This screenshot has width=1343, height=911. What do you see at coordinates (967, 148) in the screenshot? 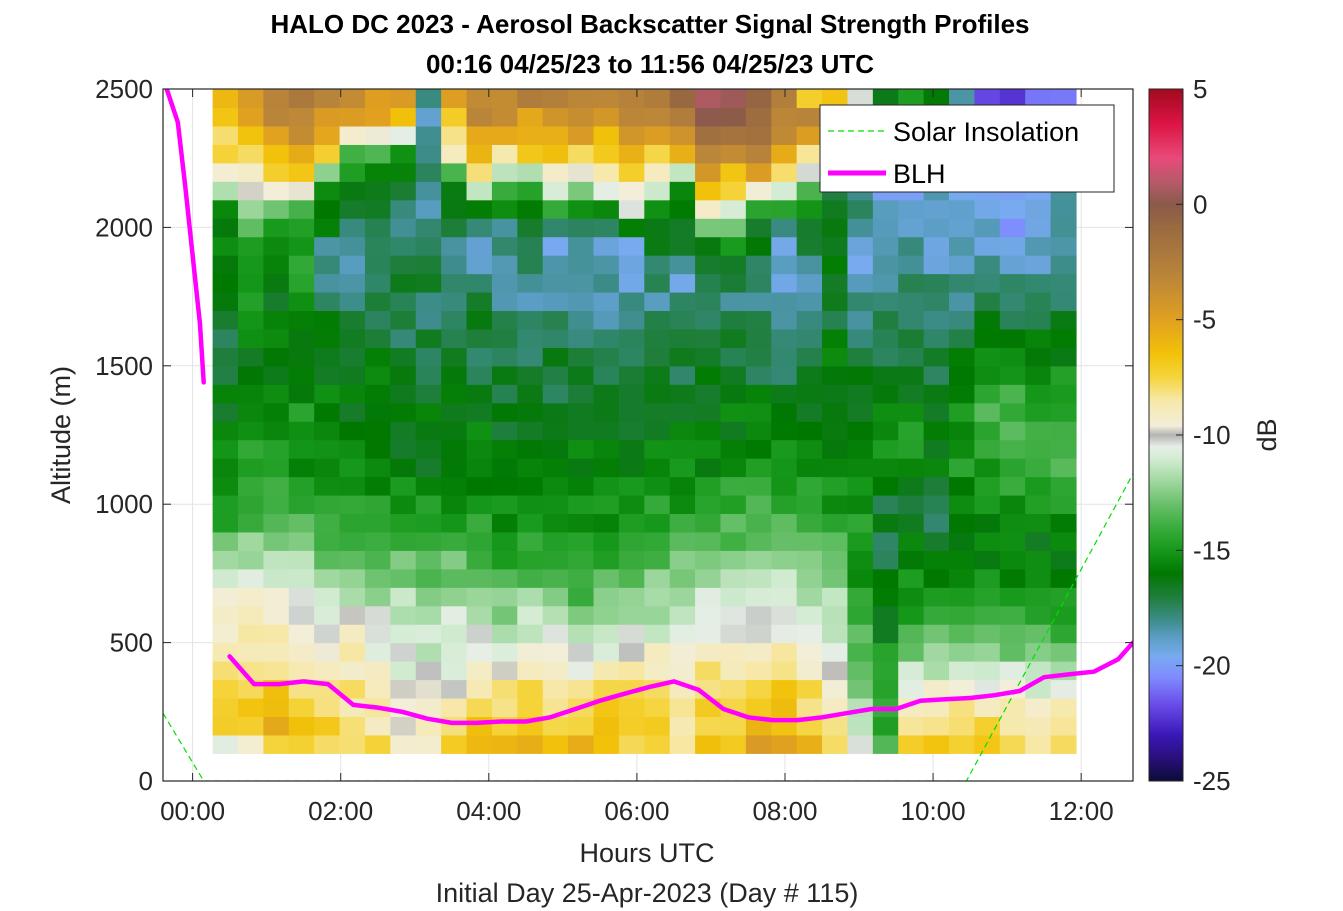
I see `legend-box` at bounding box center [967, 148].